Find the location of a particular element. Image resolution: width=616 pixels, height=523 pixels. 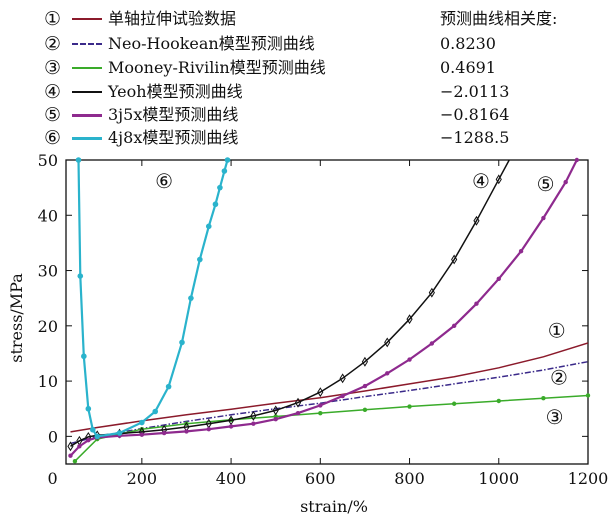

legend-correlation: 0.8230 is located at coordinates (468, 43).